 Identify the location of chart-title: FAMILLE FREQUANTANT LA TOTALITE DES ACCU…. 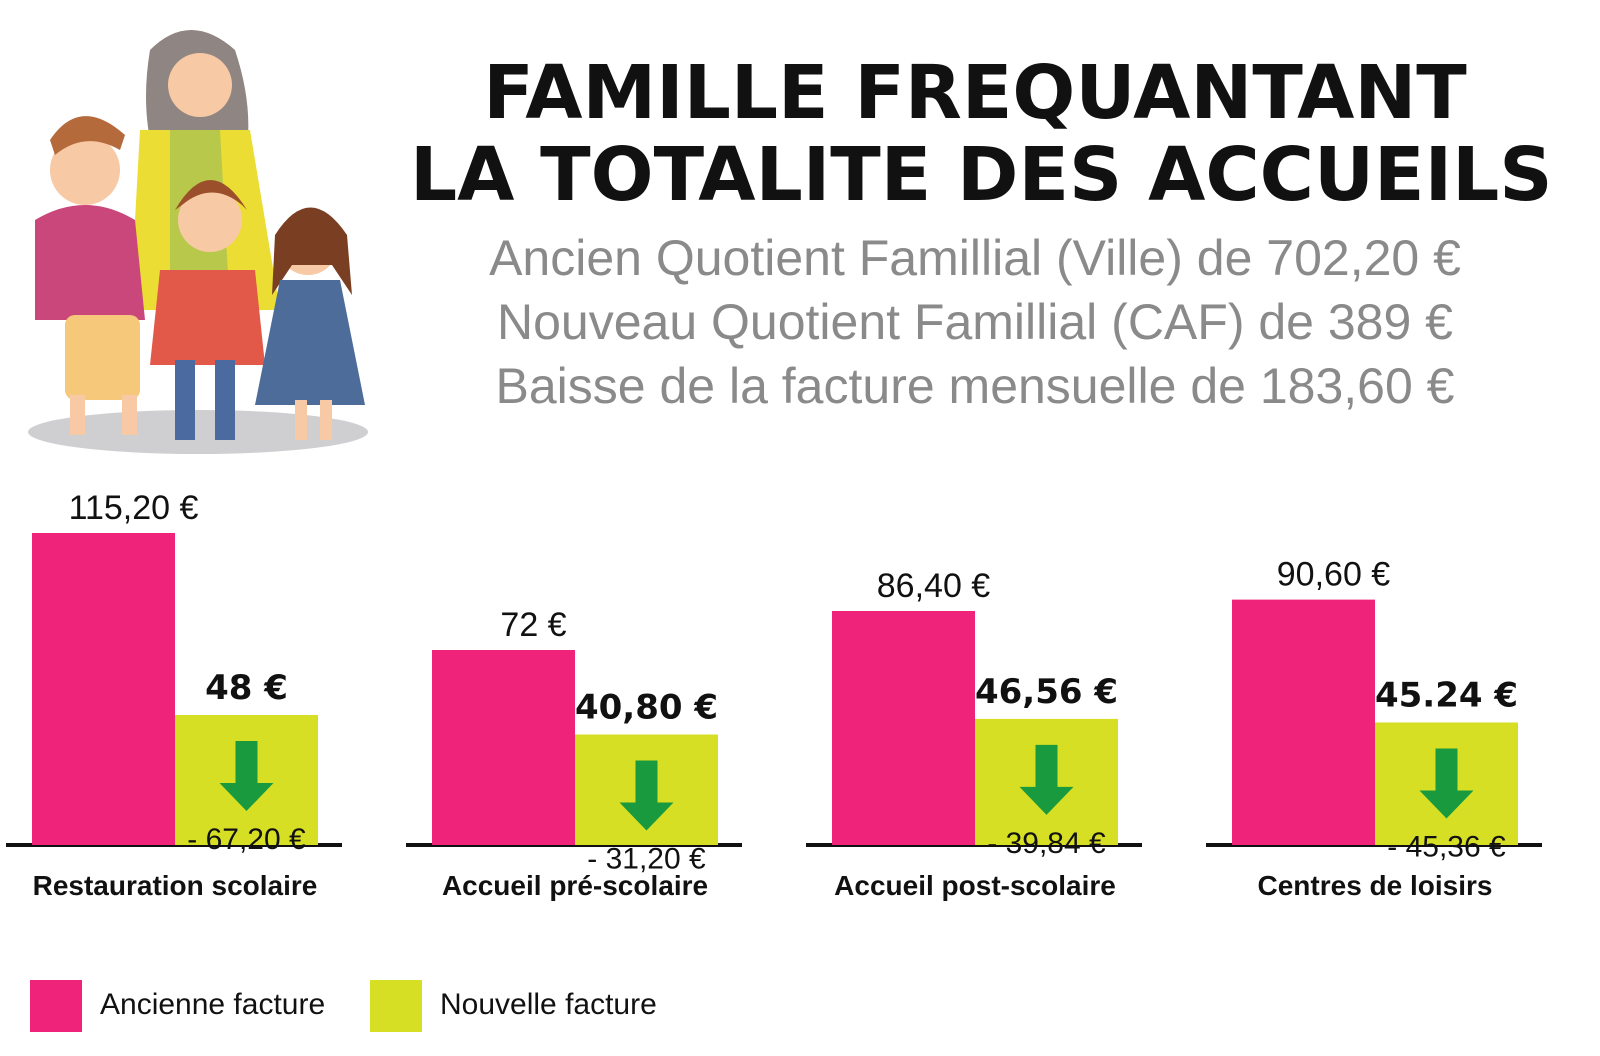
(981, 134).